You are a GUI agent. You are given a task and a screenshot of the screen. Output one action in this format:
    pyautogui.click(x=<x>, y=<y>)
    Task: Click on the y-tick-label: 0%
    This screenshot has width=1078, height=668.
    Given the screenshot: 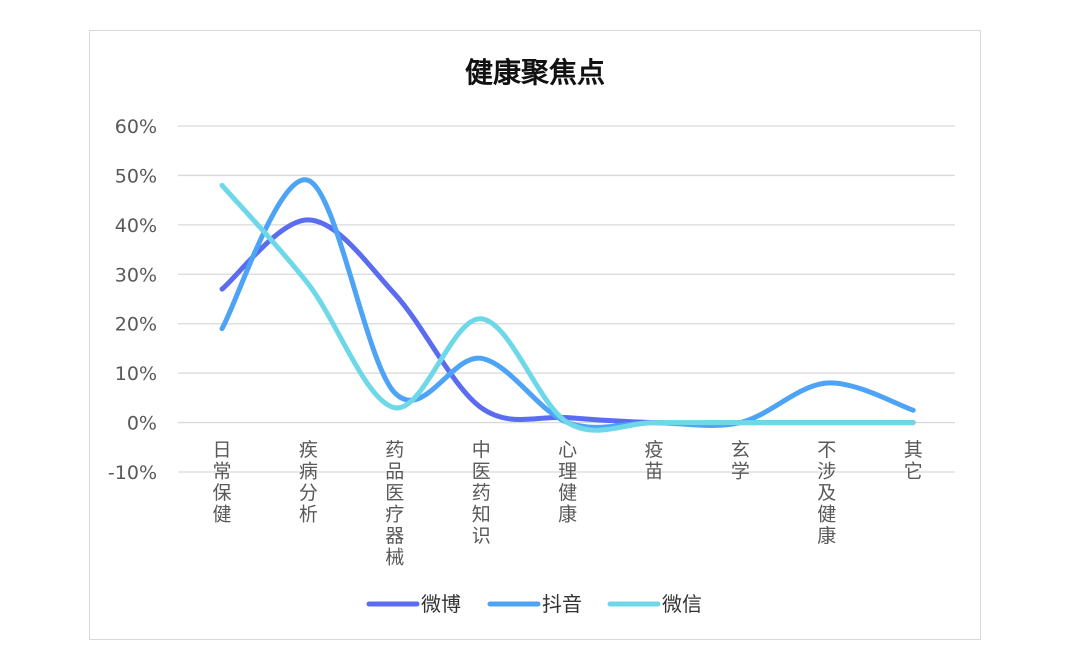 What is the action you would take?
    pyautogui.click(x=142, y=424)
    